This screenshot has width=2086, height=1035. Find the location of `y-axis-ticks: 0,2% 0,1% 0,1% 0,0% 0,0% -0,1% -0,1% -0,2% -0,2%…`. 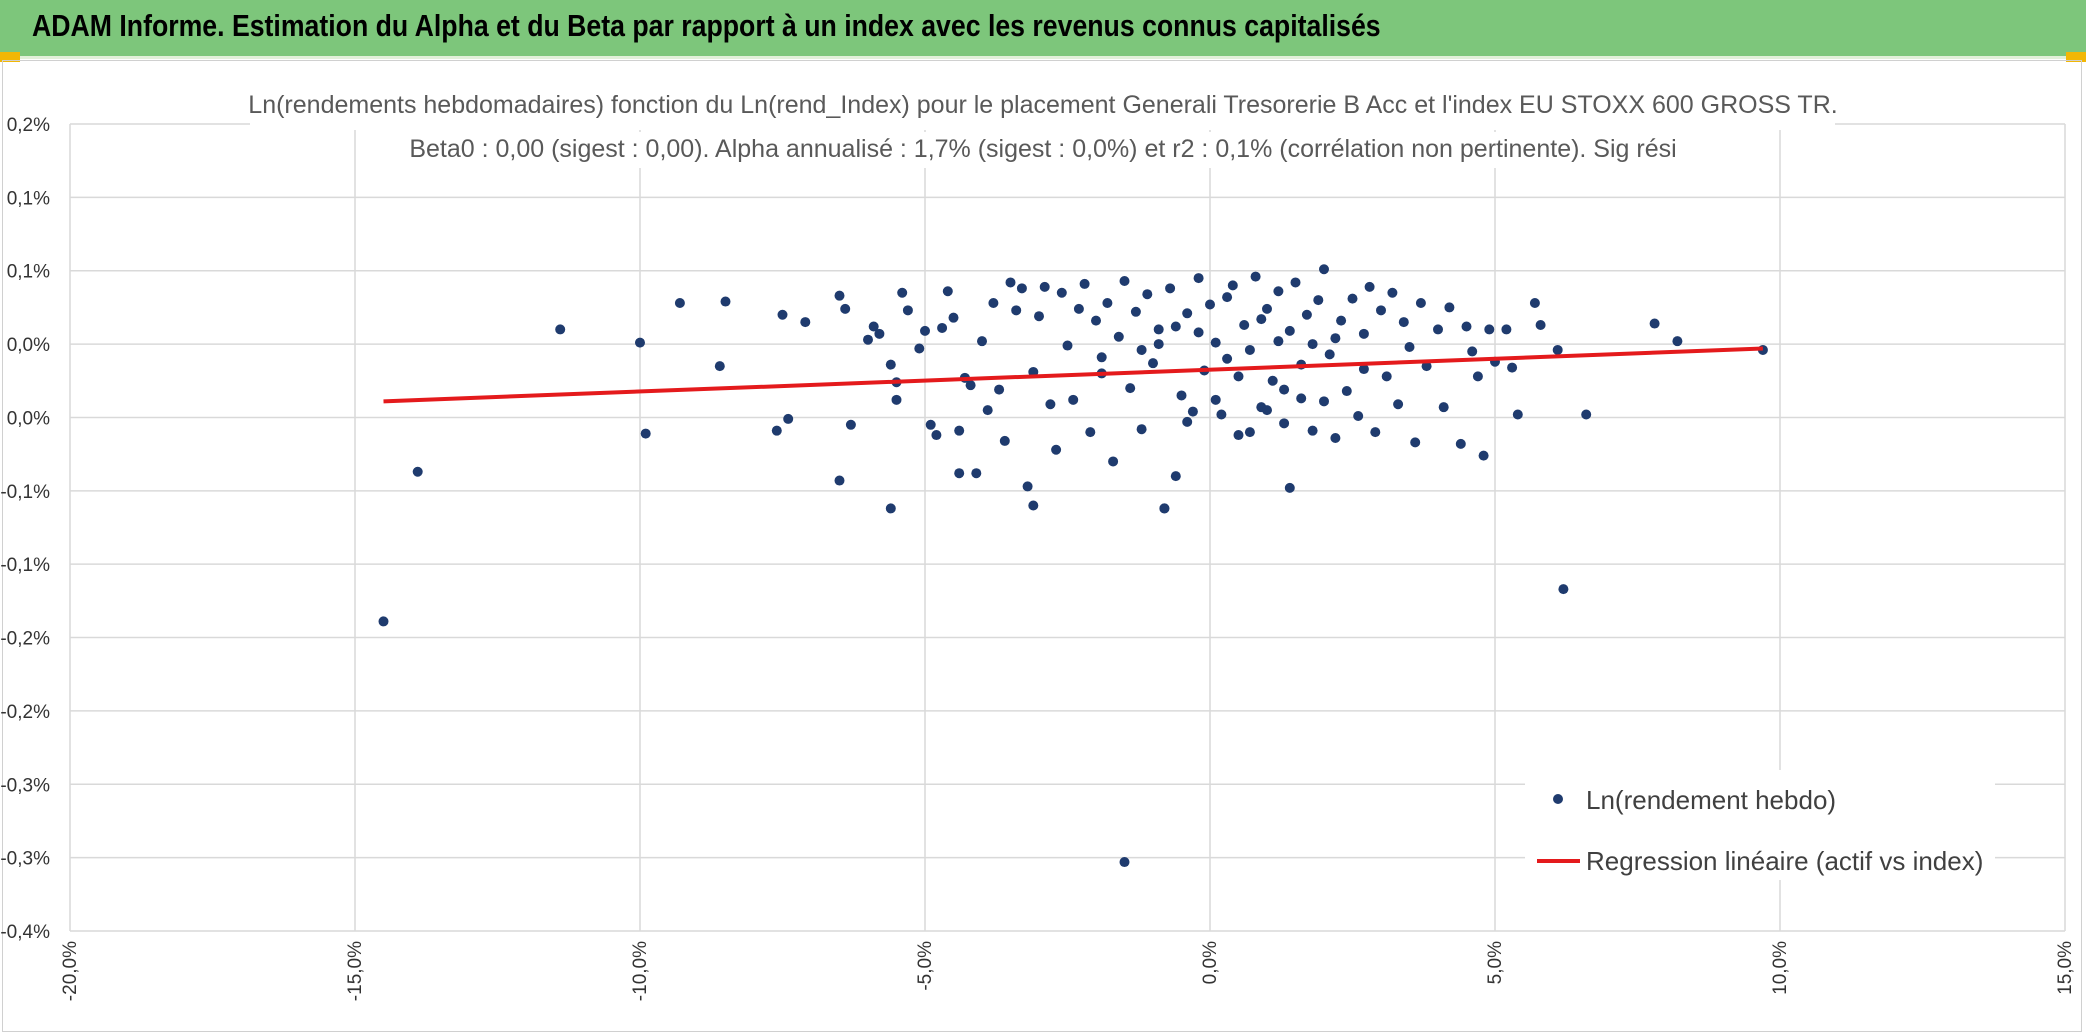

y-axis-ticks: 0,2% 0,1% 0,1% 0,0% 0,0% -0,1% -0,1% -0,2% -0,2%… is located at coordinates (25, 529).